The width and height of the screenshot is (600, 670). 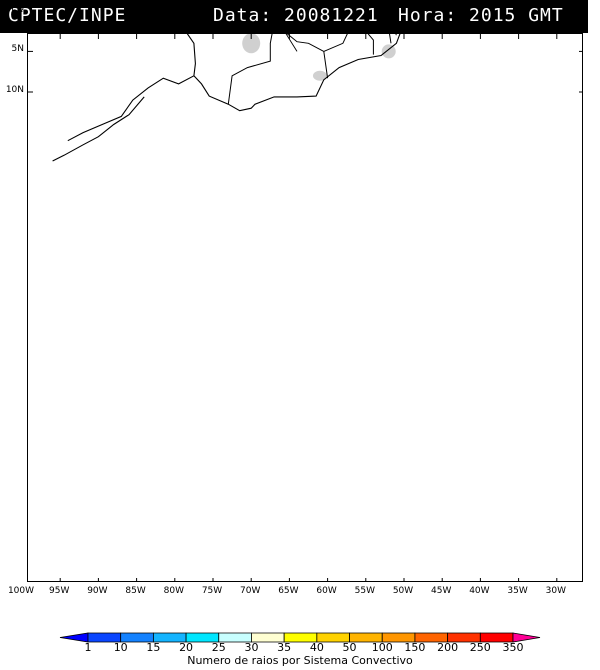 I want to click on lon-label: 70W, so click(x=250, y=591).